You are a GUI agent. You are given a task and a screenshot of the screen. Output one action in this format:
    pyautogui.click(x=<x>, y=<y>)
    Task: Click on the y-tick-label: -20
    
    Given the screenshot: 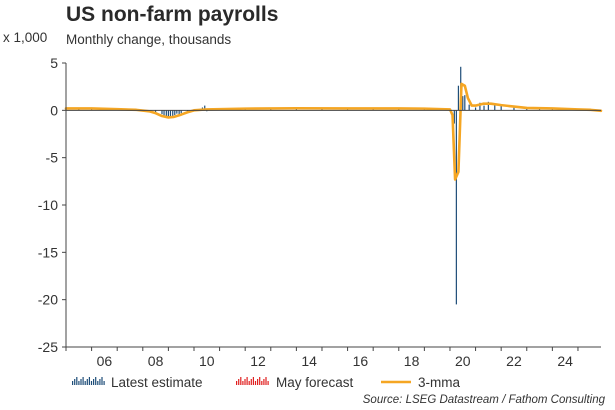 What is the action you would take?
    pyautogui.click(x=48, y=300)
    